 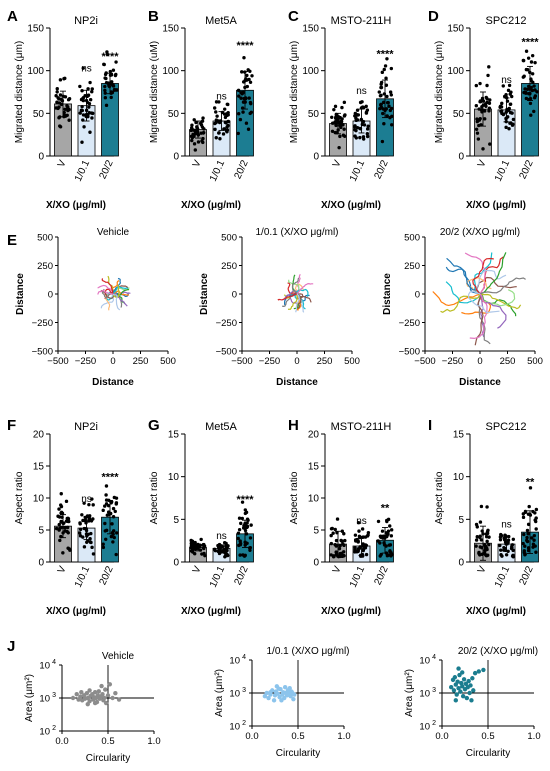 I want to click on y-tick-exponent: 4, so click(x=54, y=662).